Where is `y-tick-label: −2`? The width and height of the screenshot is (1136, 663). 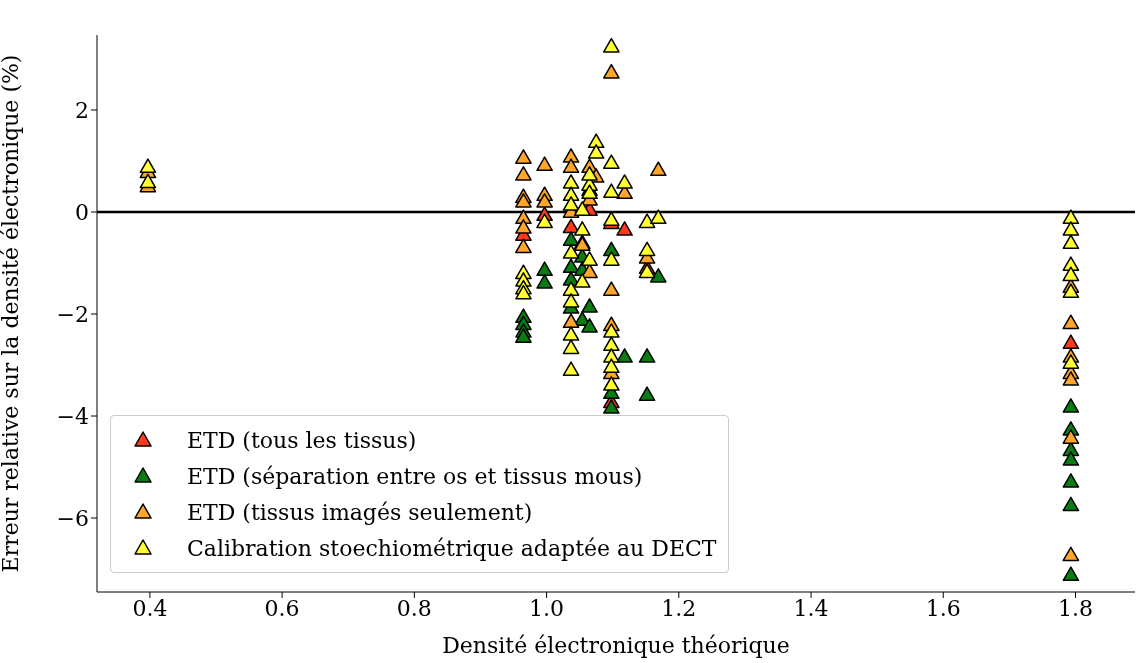
y-tick-label: −2 is located at coordinates (72, 314).